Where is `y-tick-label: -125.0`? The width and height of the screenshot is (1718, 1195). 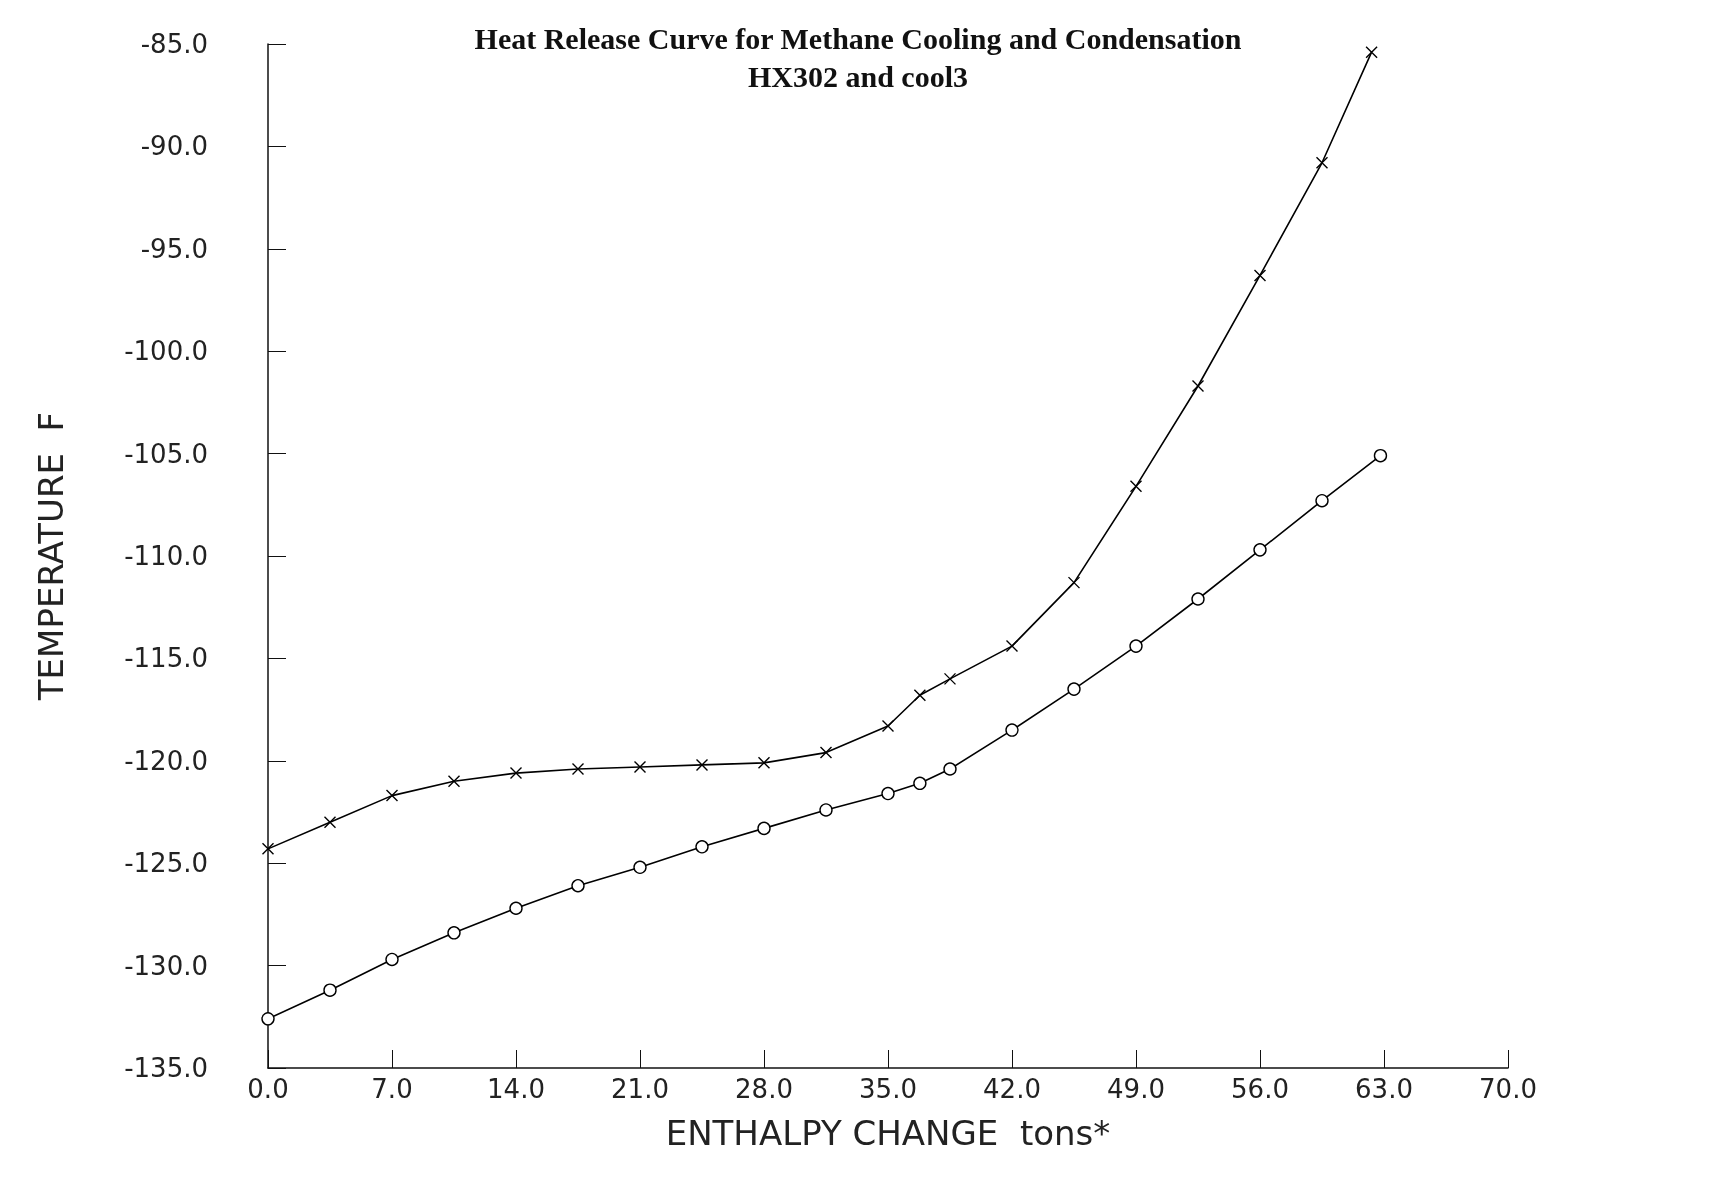
y-tick-label: -125.0 is located at coordinates (166, 863).